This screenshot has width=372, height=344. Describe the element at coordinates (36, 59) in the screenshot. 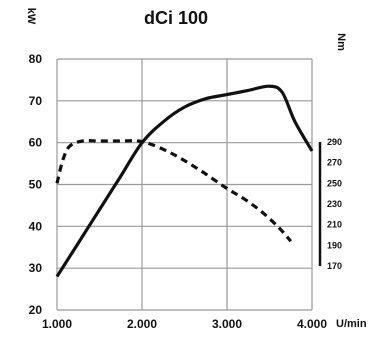

I see `y-left-tick-label: 80` at that location.